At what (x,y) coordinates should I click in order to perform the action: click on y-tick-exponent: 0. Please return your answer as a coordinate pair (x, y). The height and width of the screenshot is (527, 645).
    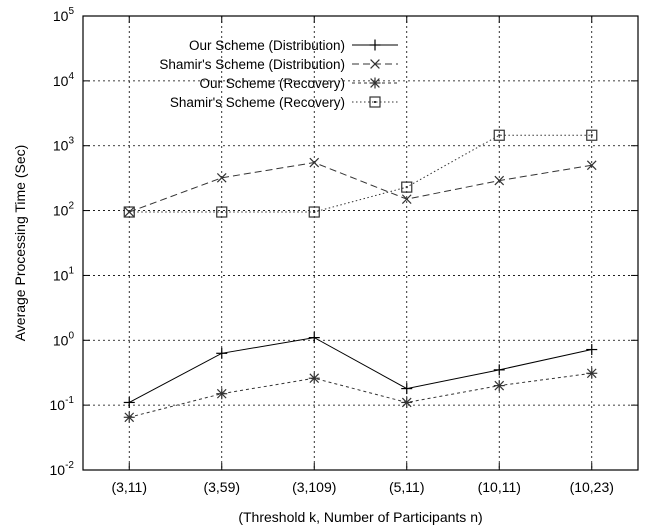
    Looking at the image, I should click on (71, 335).